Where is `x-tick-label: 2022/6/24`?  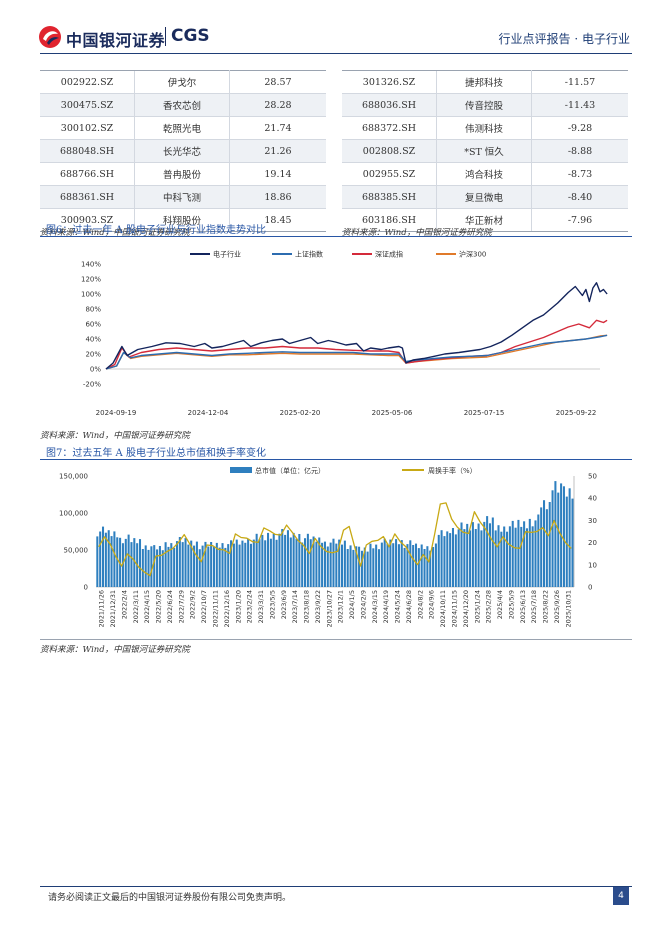 x-tick-label: 2022/6/24 is located at coordinates (170, 606).